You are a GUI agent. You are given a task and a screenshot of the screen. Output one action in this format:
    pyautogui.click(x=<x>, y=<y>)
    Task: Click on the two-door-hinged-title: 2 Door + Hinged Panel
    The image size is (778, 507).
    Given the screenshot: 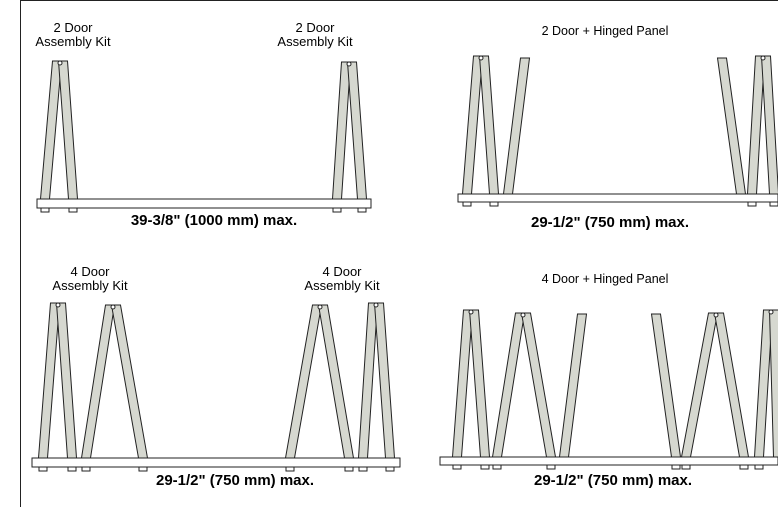 What is the action you would take?
    pyautogui.click(x=605, y=31)
    